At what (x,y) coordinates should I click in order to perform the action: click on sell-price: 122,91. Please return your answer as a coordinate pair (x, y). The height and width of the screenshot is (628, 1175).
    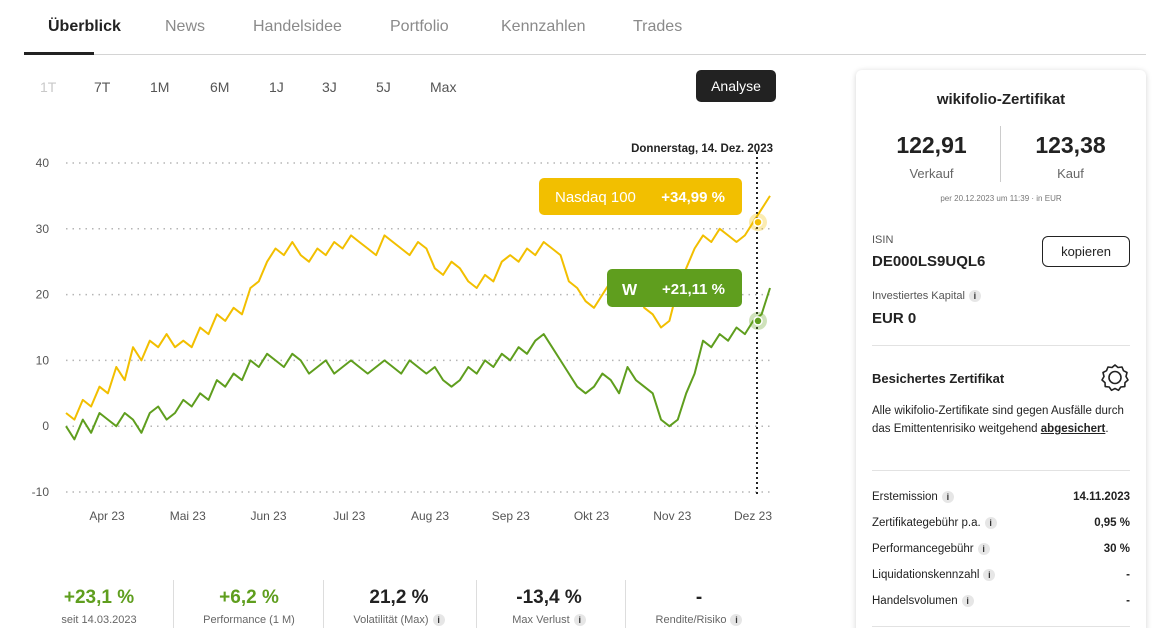
    Looking at the image, I should click on (931, 145).